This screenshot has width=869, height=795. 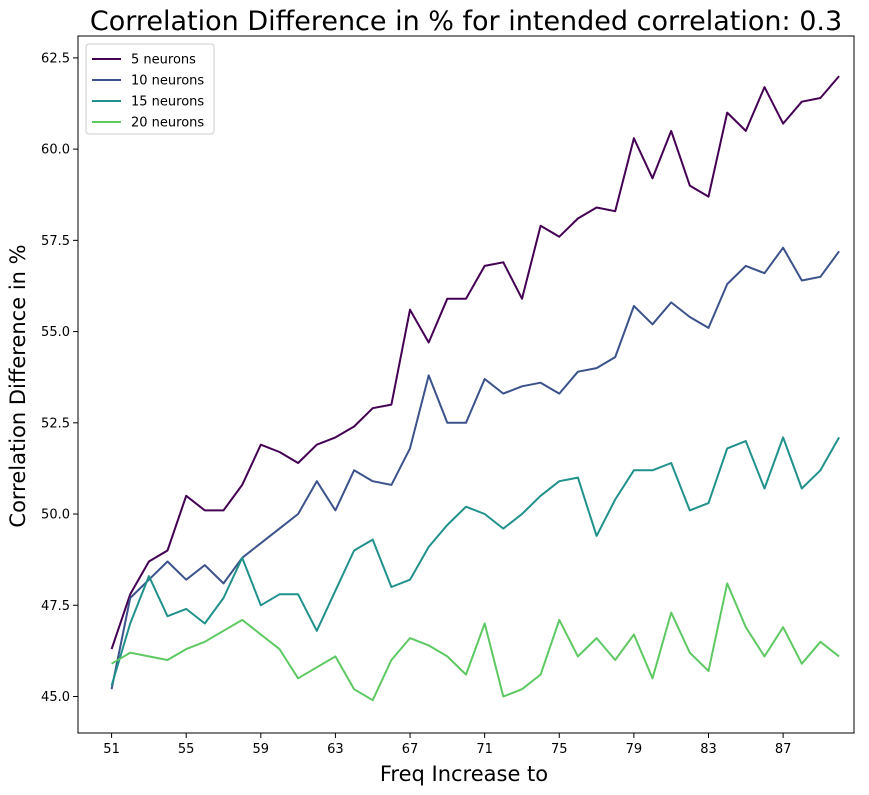 What do you see at coordinates (708, 749) in the screenshot?
I see `x-tick-label: 83` at bounding box center [708, 749].